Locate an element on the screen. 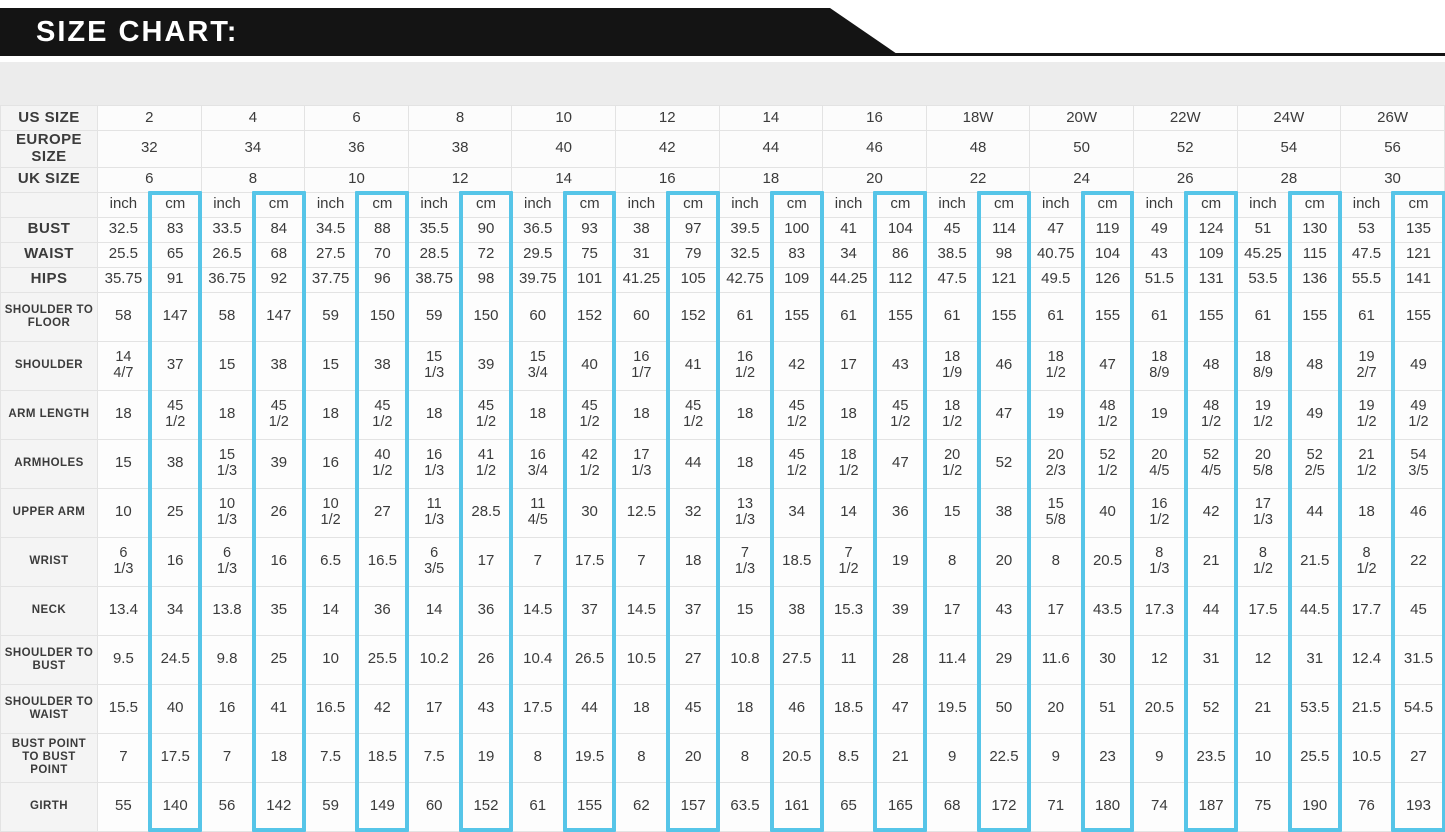 The image size is (1445, 832). measure-inch-cell: 36.75 is located at coordinates (227, 279).